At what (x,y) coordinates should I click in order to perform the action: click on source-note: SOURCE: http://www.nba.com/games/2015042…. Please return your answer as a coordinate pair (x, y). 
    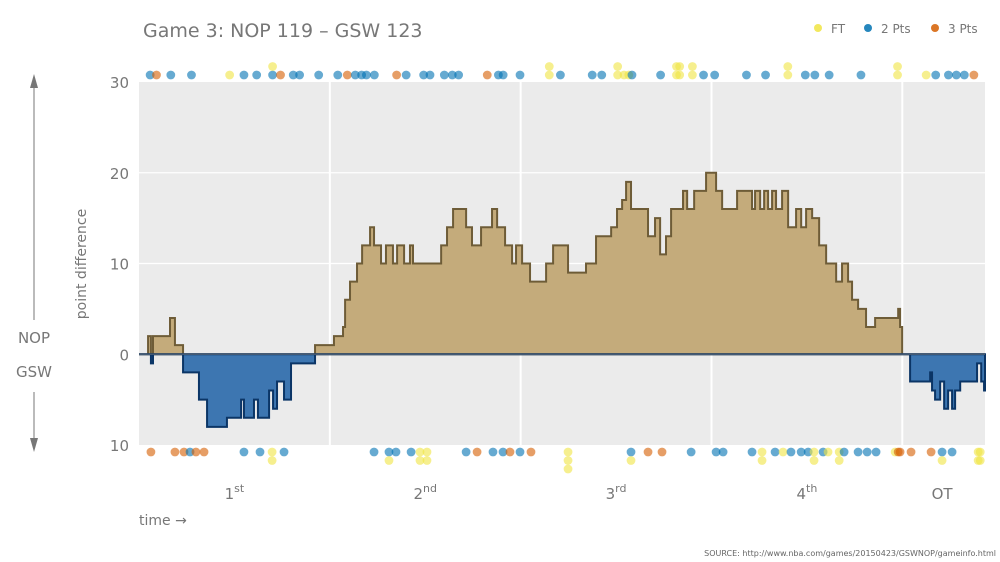
    Looking at the image, I should click on (850, 553).